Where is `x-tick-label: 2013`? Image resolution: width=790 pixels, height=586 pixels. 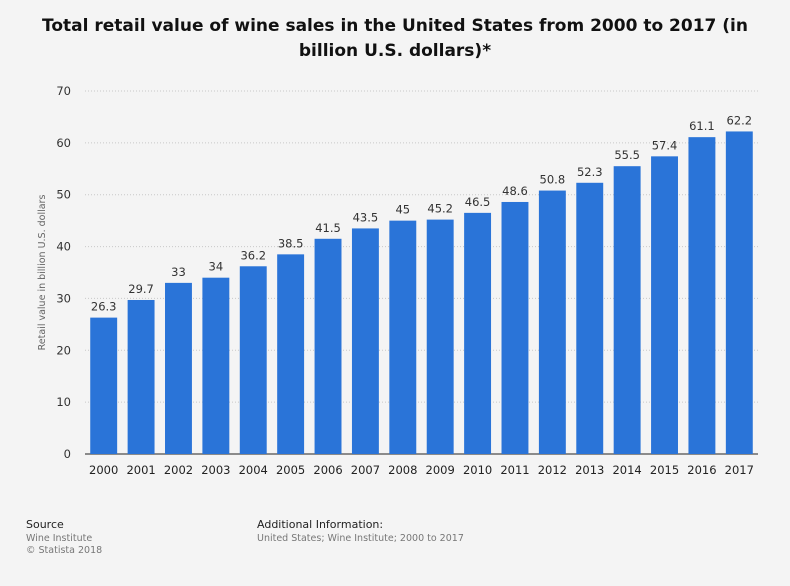
x-tick-label: 2013 is located at coordinates (589, 470).